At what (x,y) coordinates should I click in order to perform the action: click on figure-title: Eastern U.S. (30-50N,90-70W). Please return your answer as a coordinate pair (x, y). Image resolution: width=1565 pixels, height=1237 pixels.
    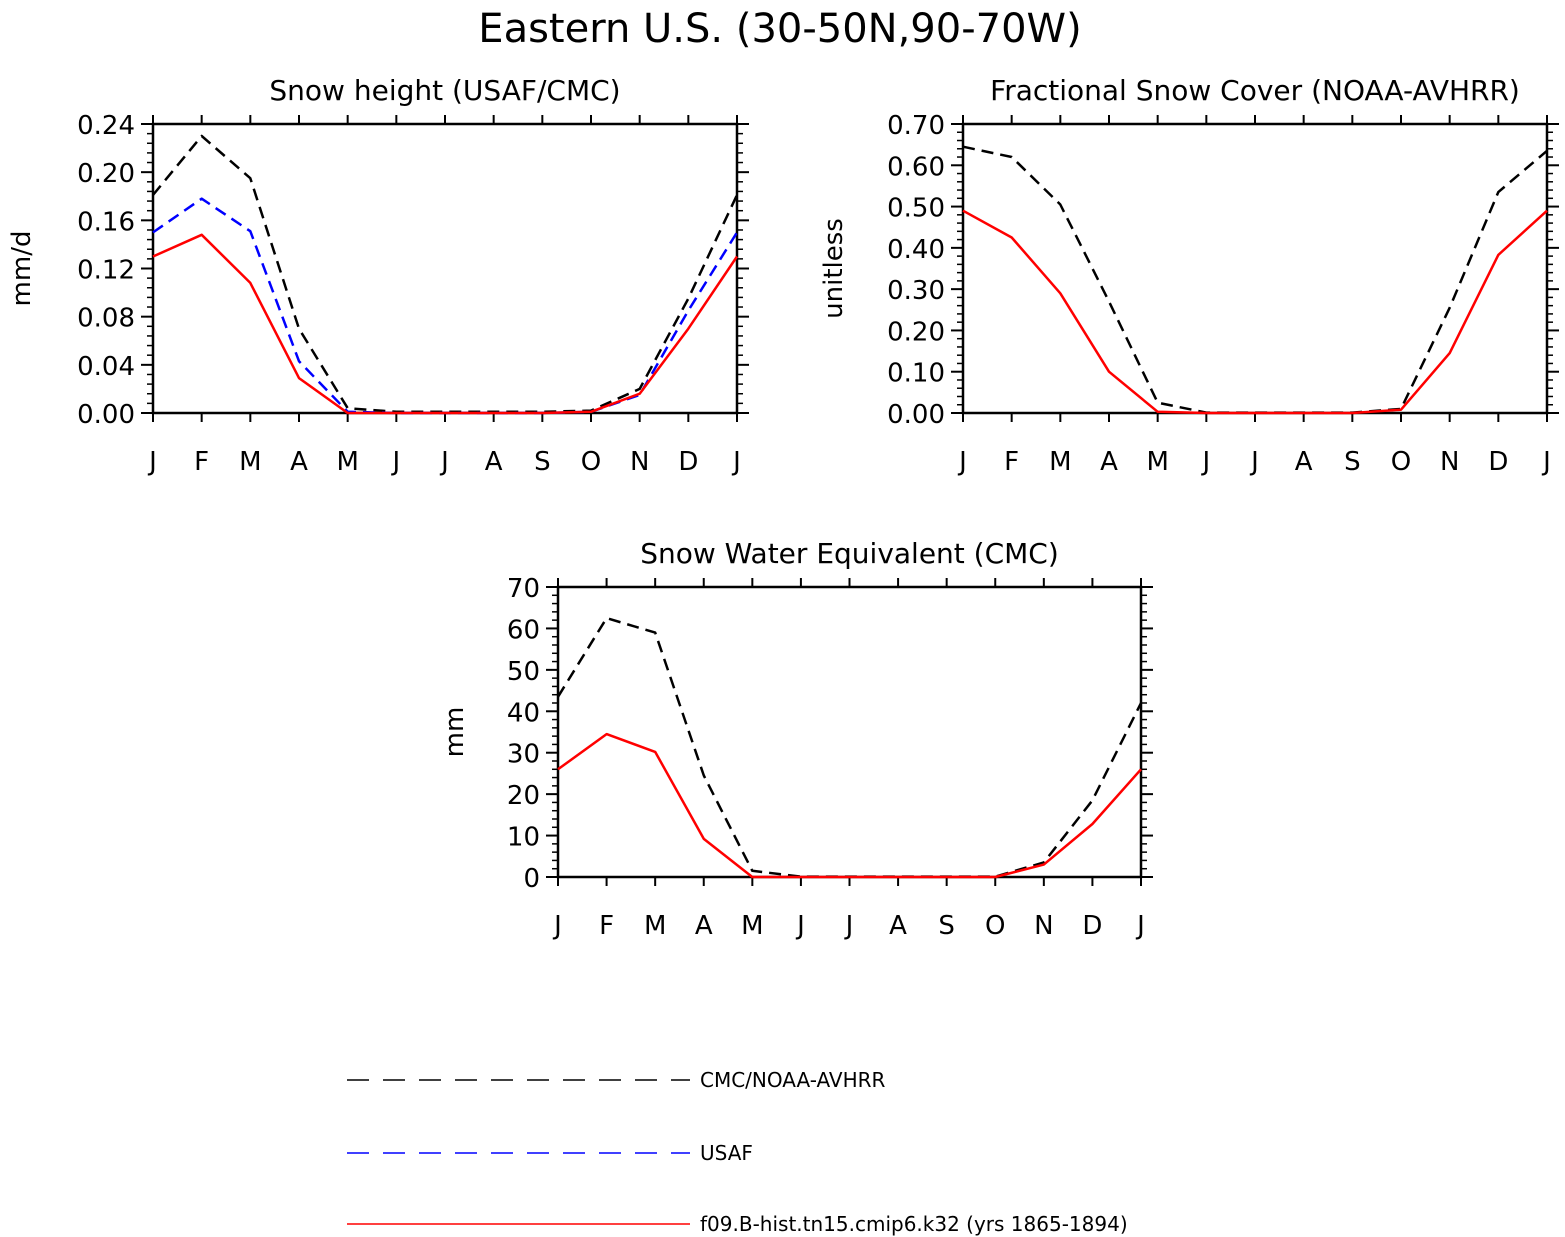
    Looking at the image, I should click on (779, 29).